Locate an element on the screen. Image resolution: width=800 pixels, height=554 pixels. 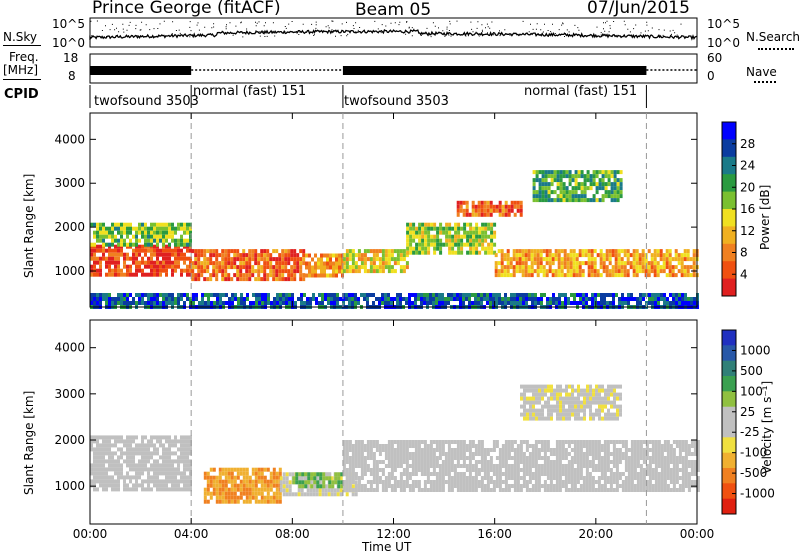
velocity-colorbar-tick-label: 1000 is located at coordinates (755, 350).